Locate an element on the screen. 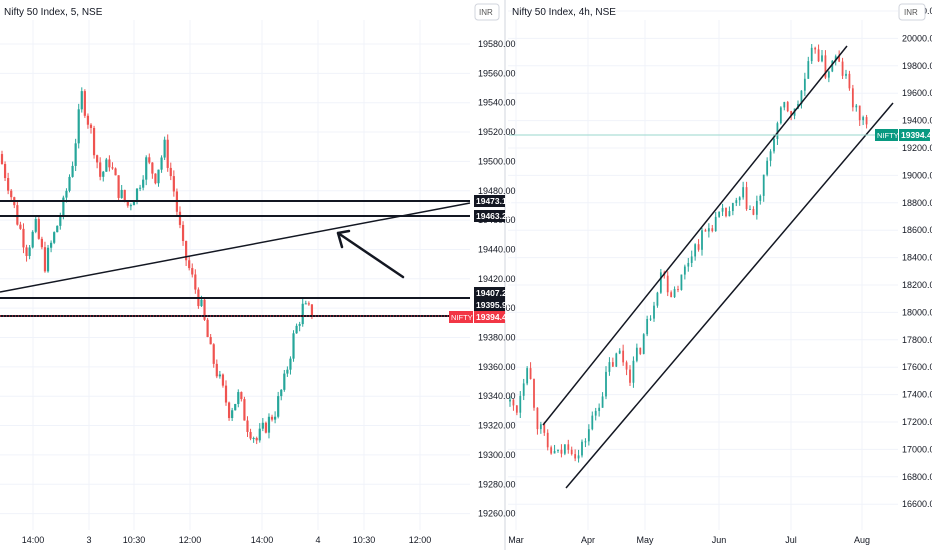 This screenshot has height=555, width=932. left-x-tick-label: 12:00 is located at coordinates (190, 540).